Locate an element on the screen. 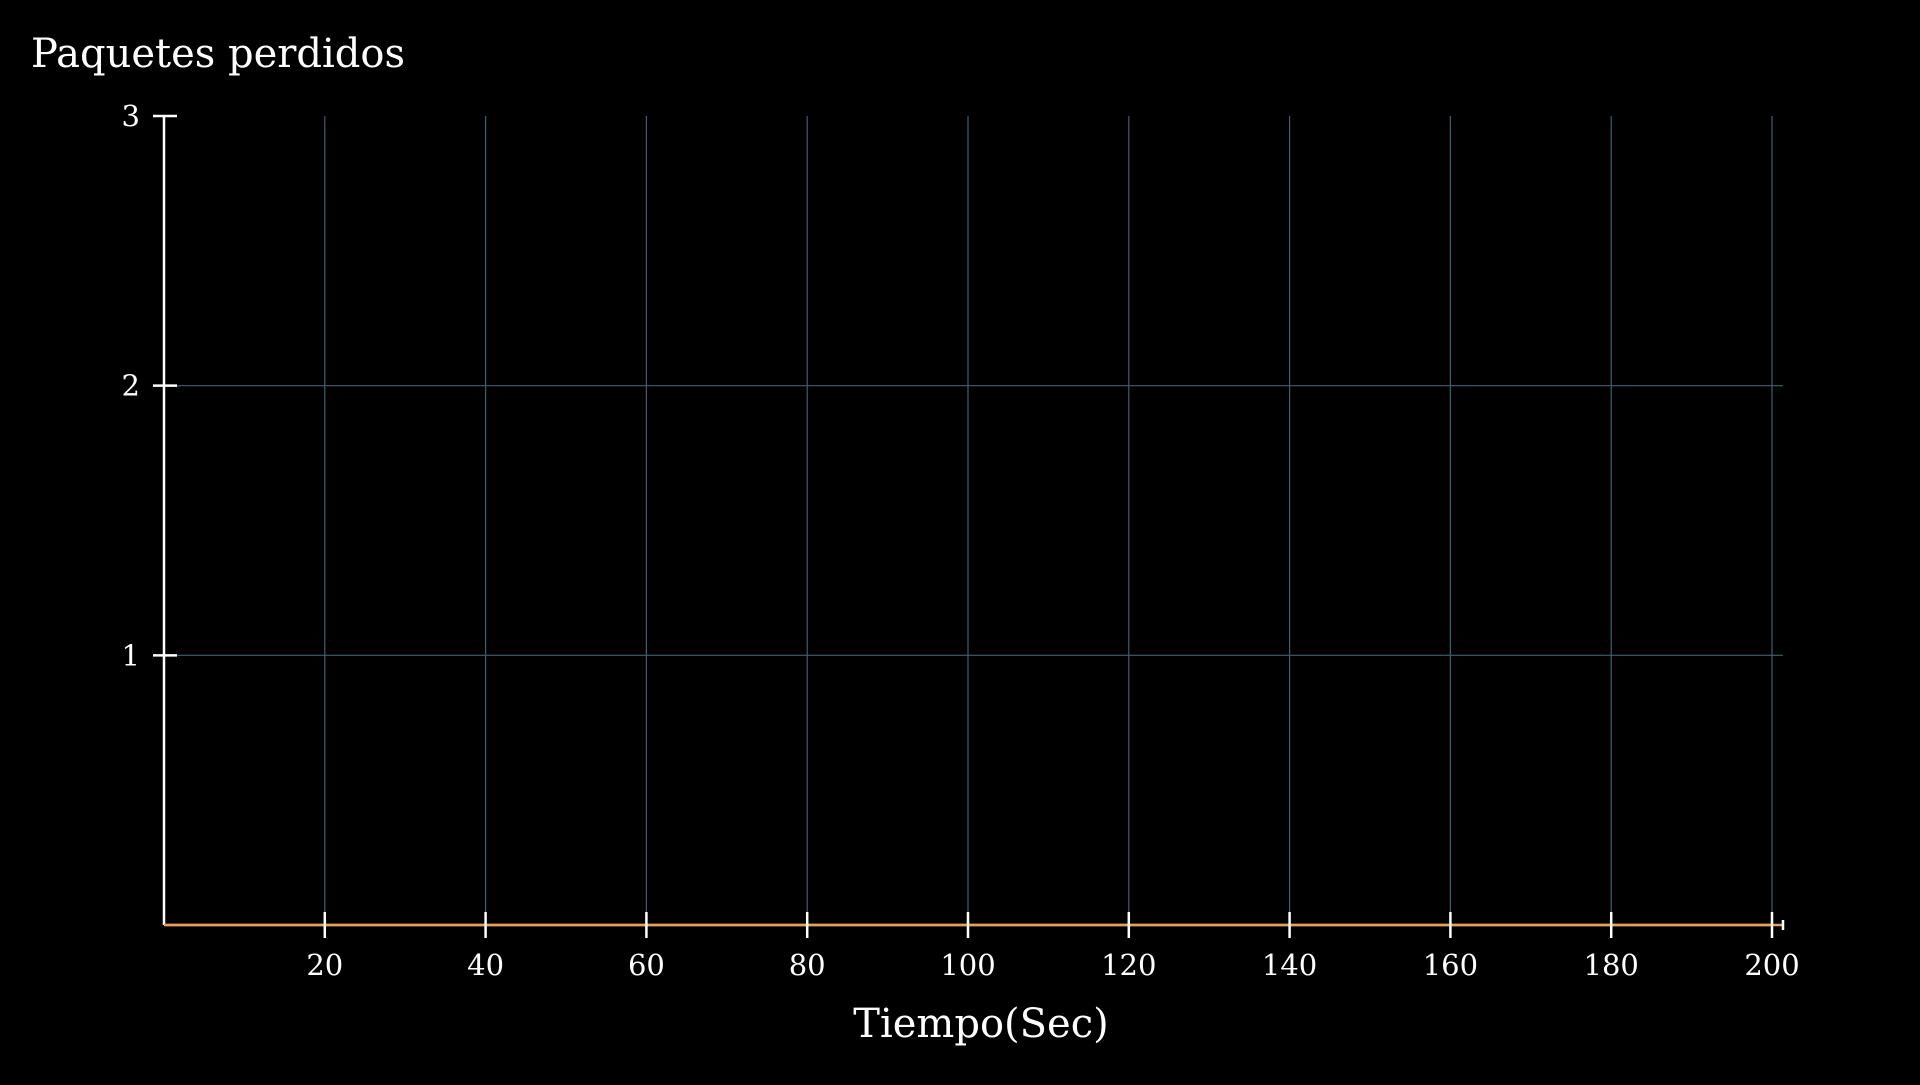  x-tick-label-180: 180 is located at coordinates (1611, 965).